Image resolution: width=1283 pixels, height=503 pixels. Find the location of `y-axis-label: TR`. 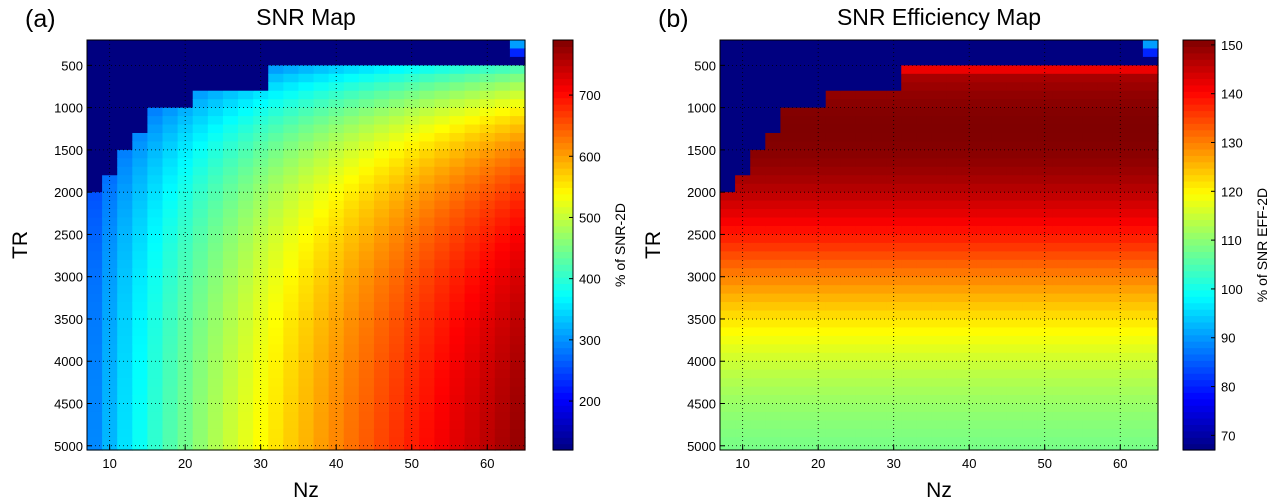

y-axis-label: TR is located at coordinates (653, 245).